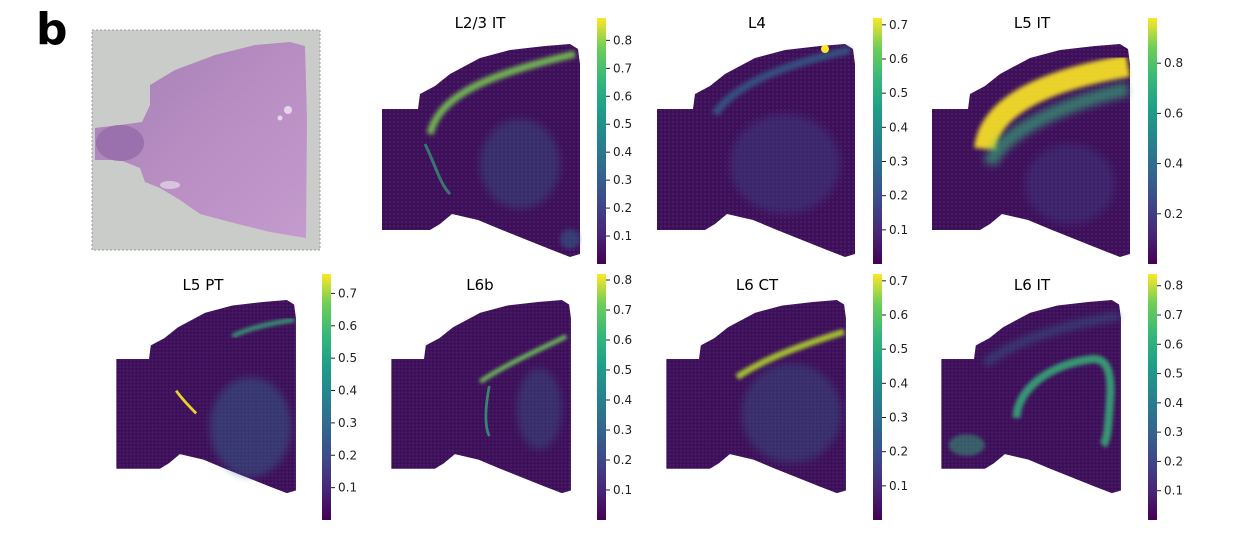  Describe the element at coordinates (206, 140) in the screenshot. I see `histology-image` at that location.